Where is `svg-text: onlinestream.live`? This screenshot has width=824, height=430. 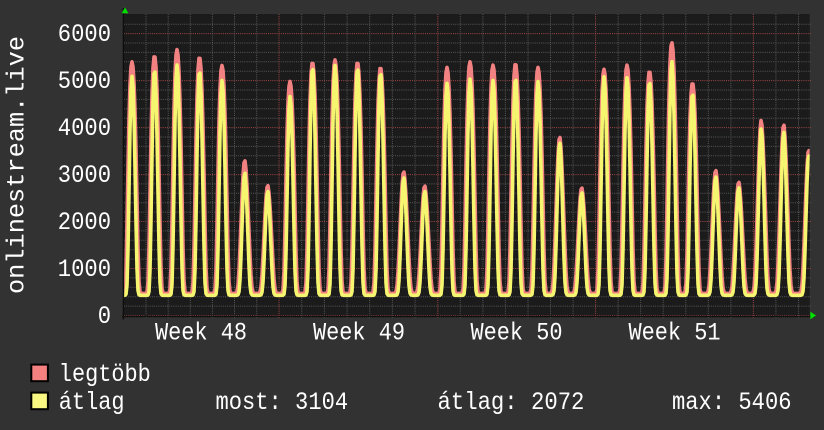
svg-text: onlinestream.live is located at coordinates (17, 165).